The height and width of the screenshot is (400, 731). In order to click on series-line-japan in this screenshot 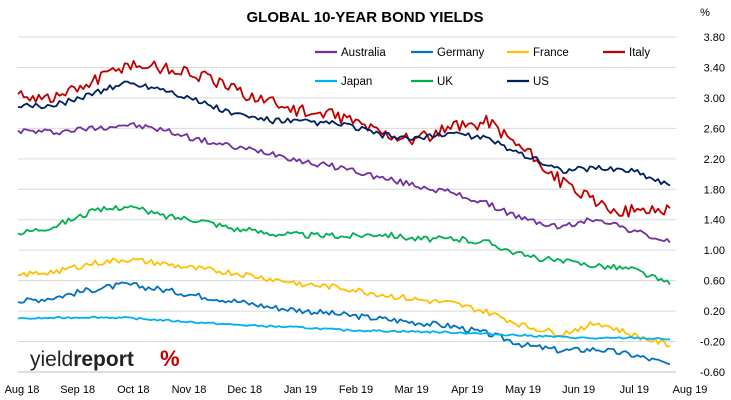, I will do `click(344, 328)`.